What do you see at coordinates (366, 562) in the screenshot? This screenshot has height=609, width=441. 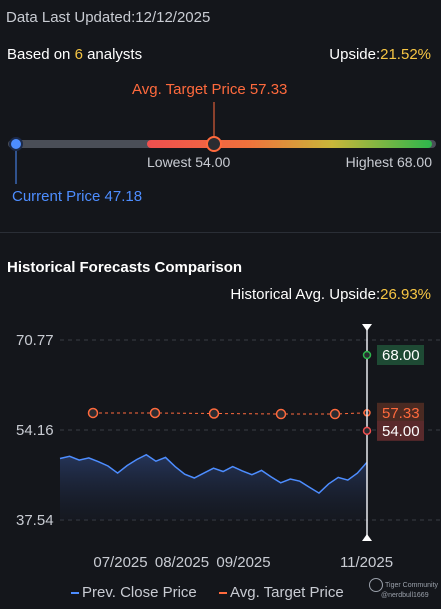 I see `x-tick-label: 11/2025` at bounding box center [366, 562].